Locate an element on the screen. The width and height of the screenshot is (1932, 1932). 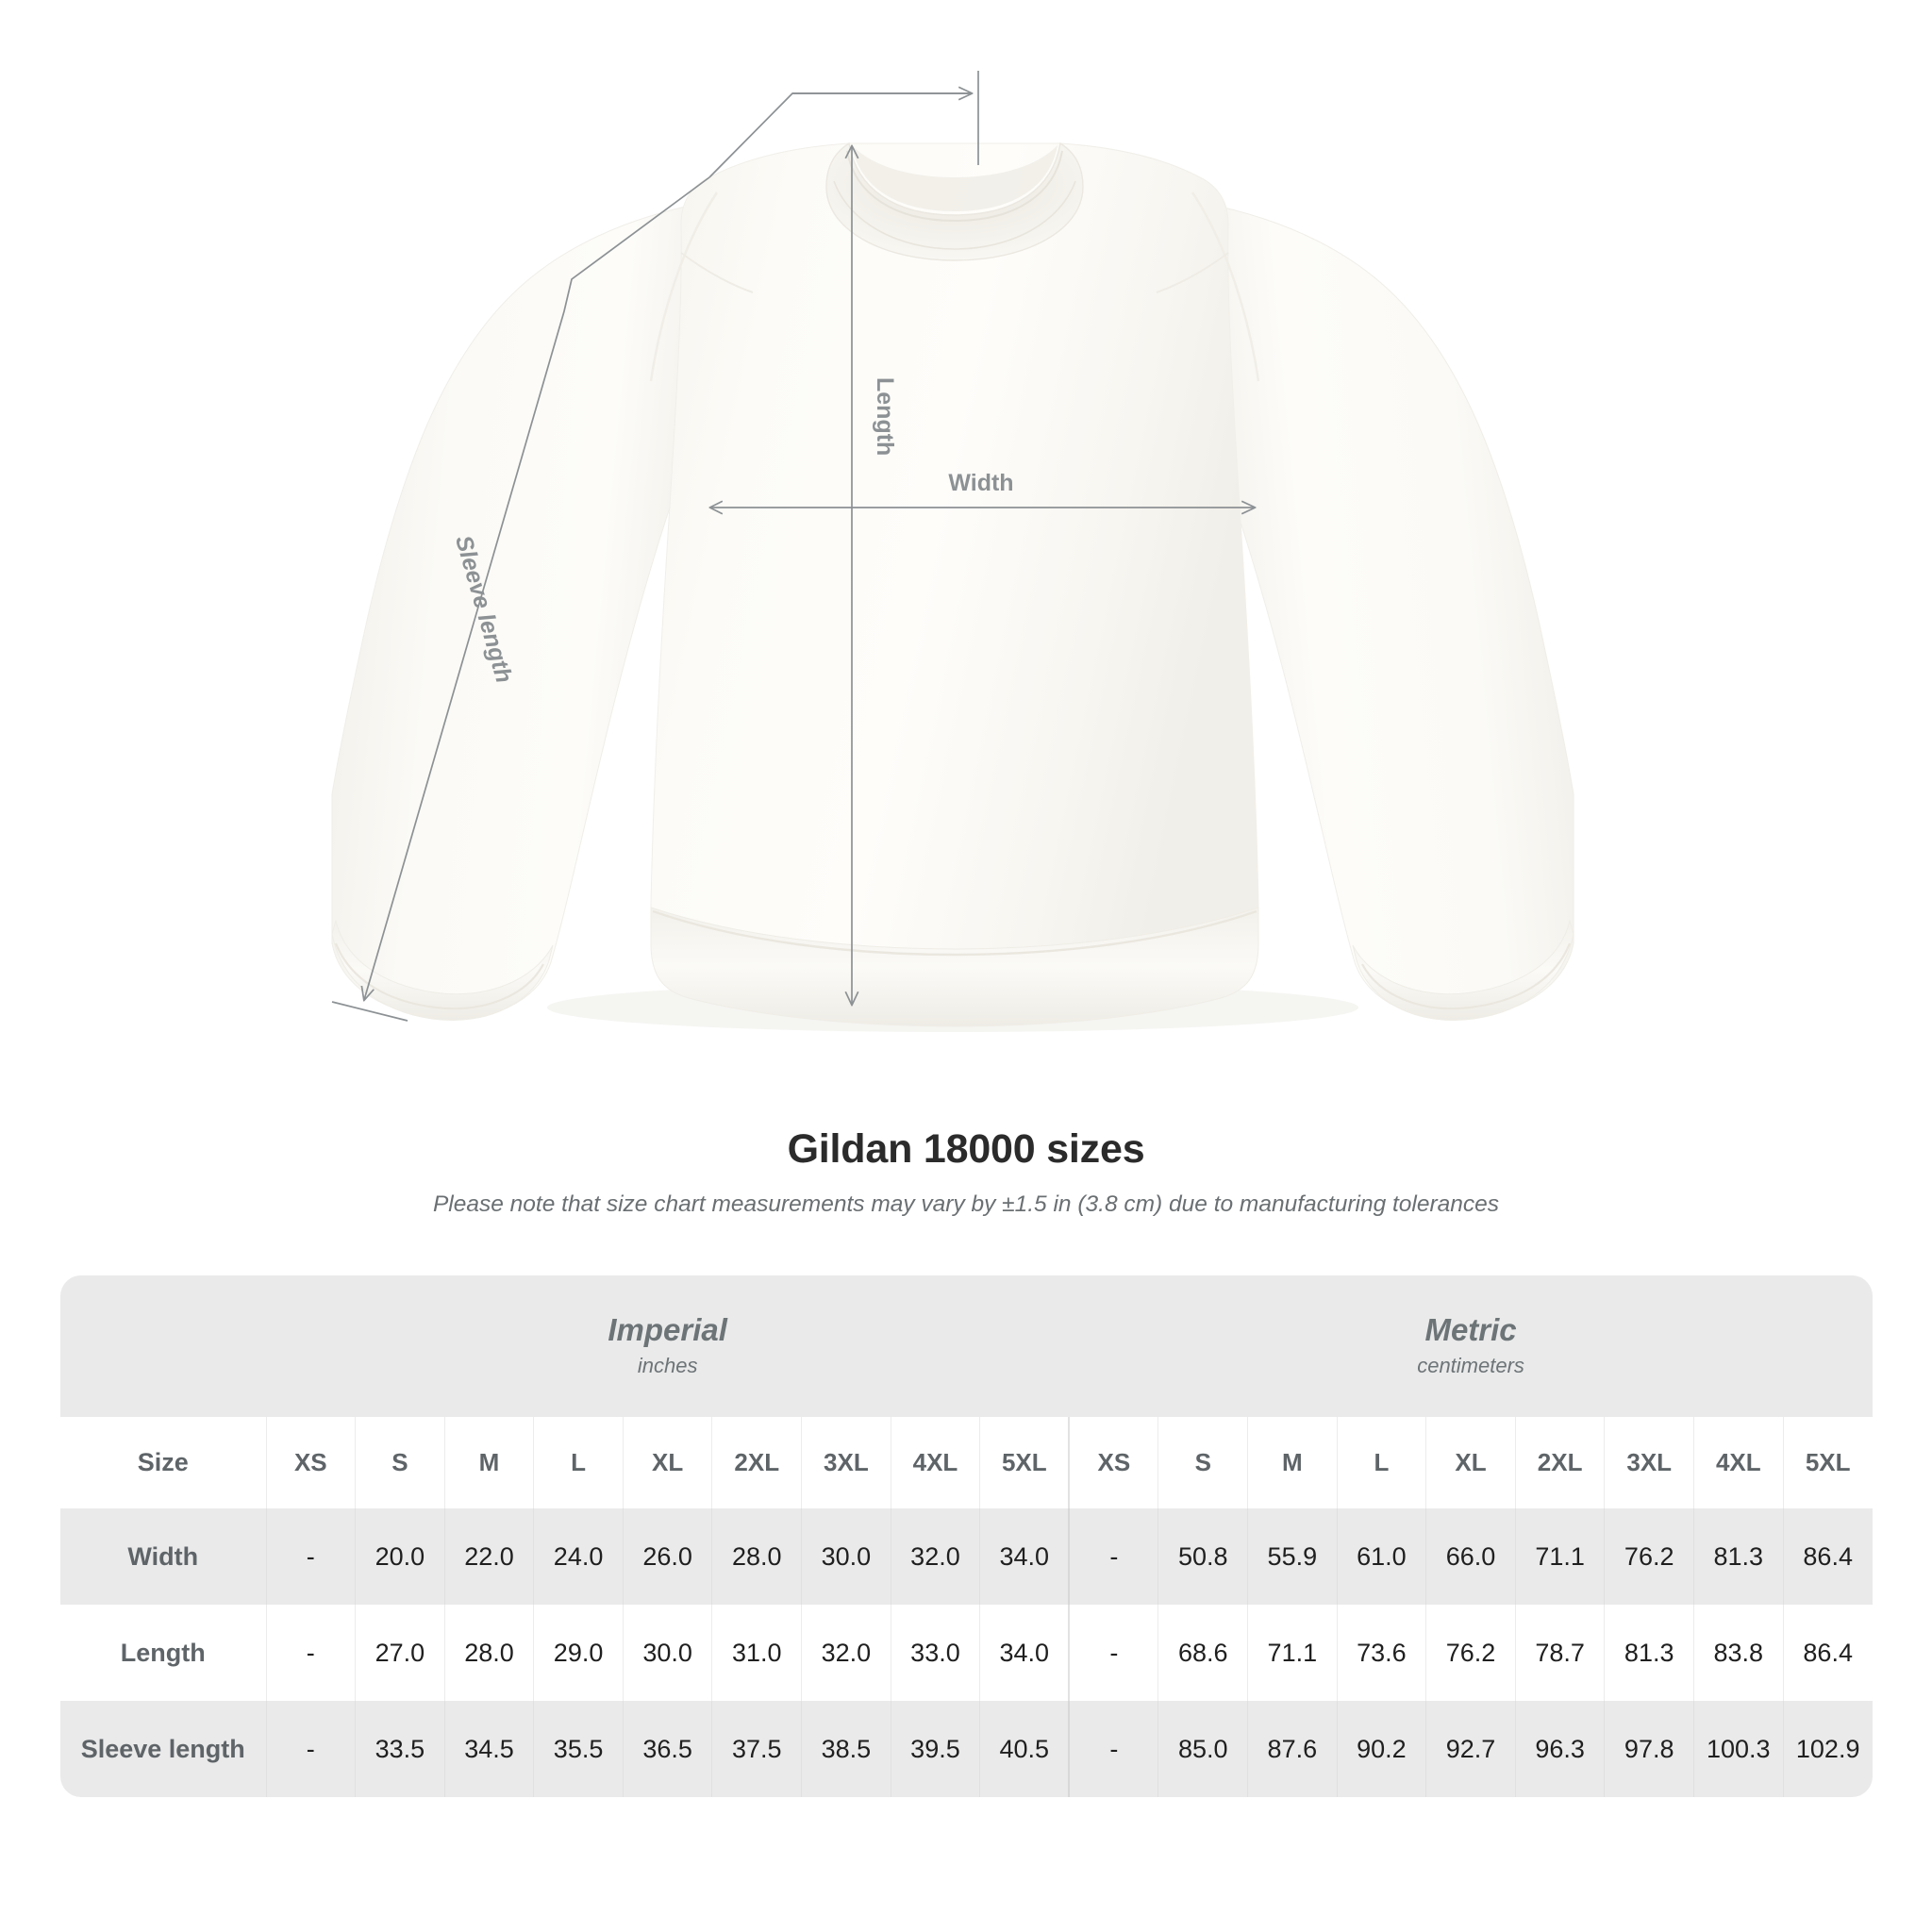
unit-banner-row: Imperial inches Metric centimeters is located at coordinates (967, 1346).